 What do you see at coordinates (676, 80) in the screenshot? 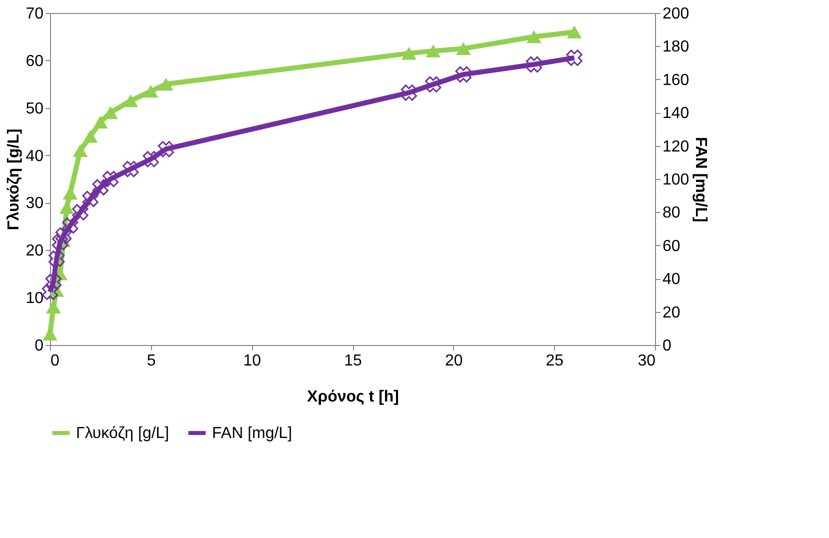
I see `y2-tick-label: 160` at bounding box center [676, 80].